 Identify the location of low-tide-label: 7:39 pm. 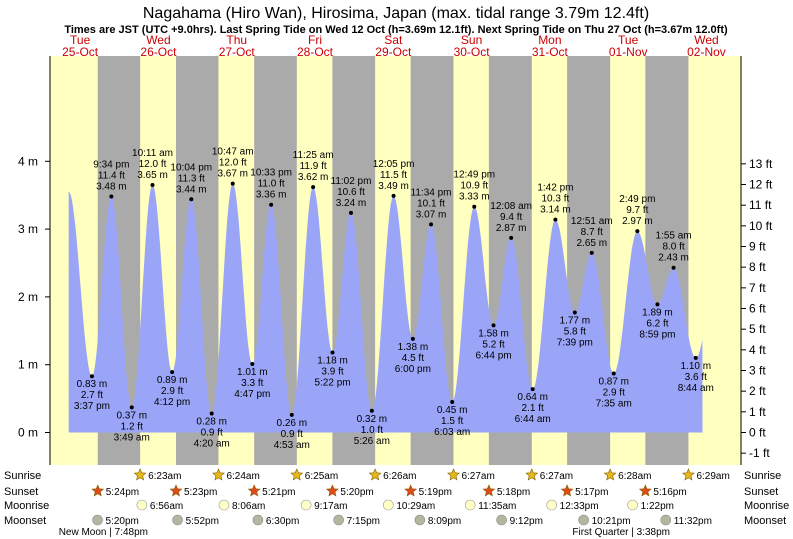
(575, 342).